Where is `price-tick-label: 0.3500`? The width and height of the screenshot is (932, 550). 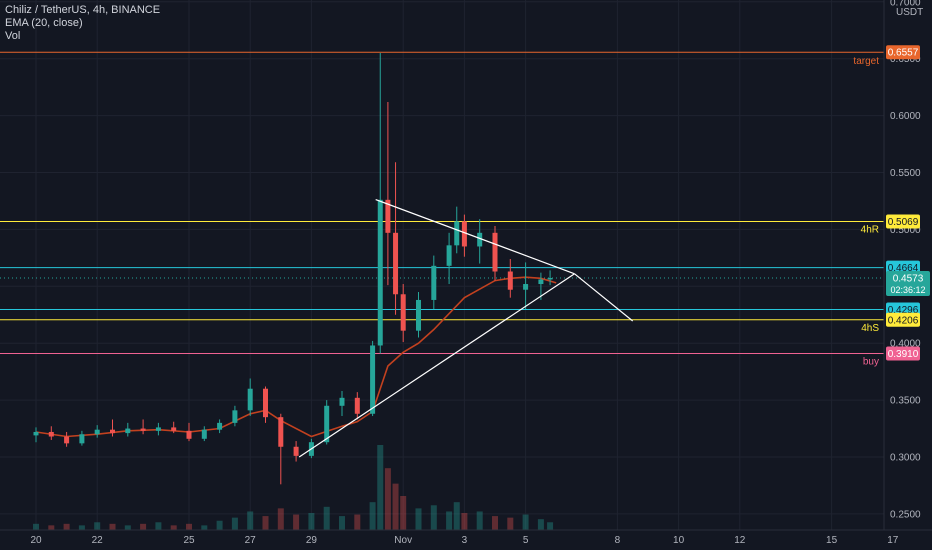
price-tick-label: 0.3500 is located at coordinates (905, 401).